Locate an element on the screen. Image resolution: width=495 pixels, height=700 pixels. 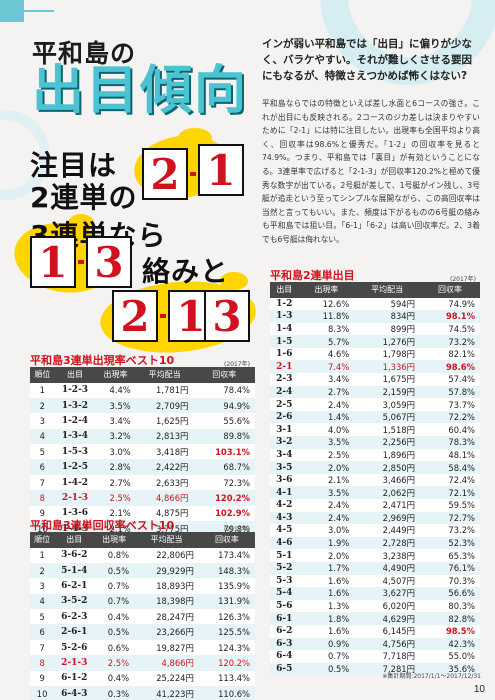
combination-cell: 3-5-2 is located at coordinates (74, 601).